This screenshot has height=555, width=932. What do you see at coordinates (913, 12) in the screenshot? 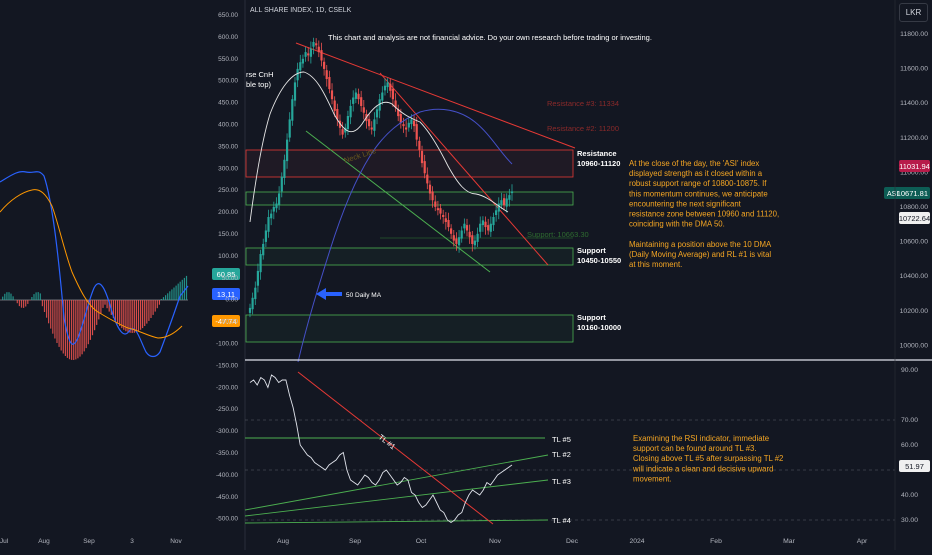
I see `currency-button: LKR` at bounding box center [913, 12].